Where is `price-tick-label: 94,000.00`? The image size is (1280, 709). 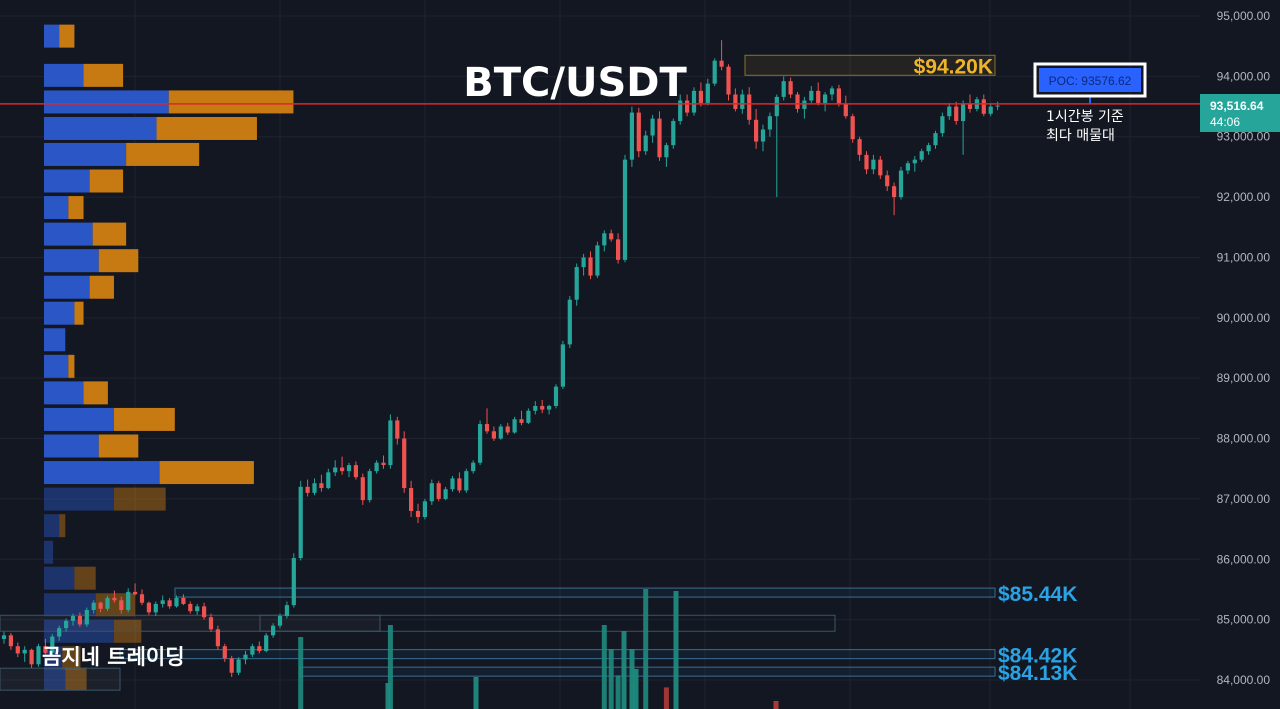 price-tick-label: 94,000.00 is located at coordinates (1244, 76).